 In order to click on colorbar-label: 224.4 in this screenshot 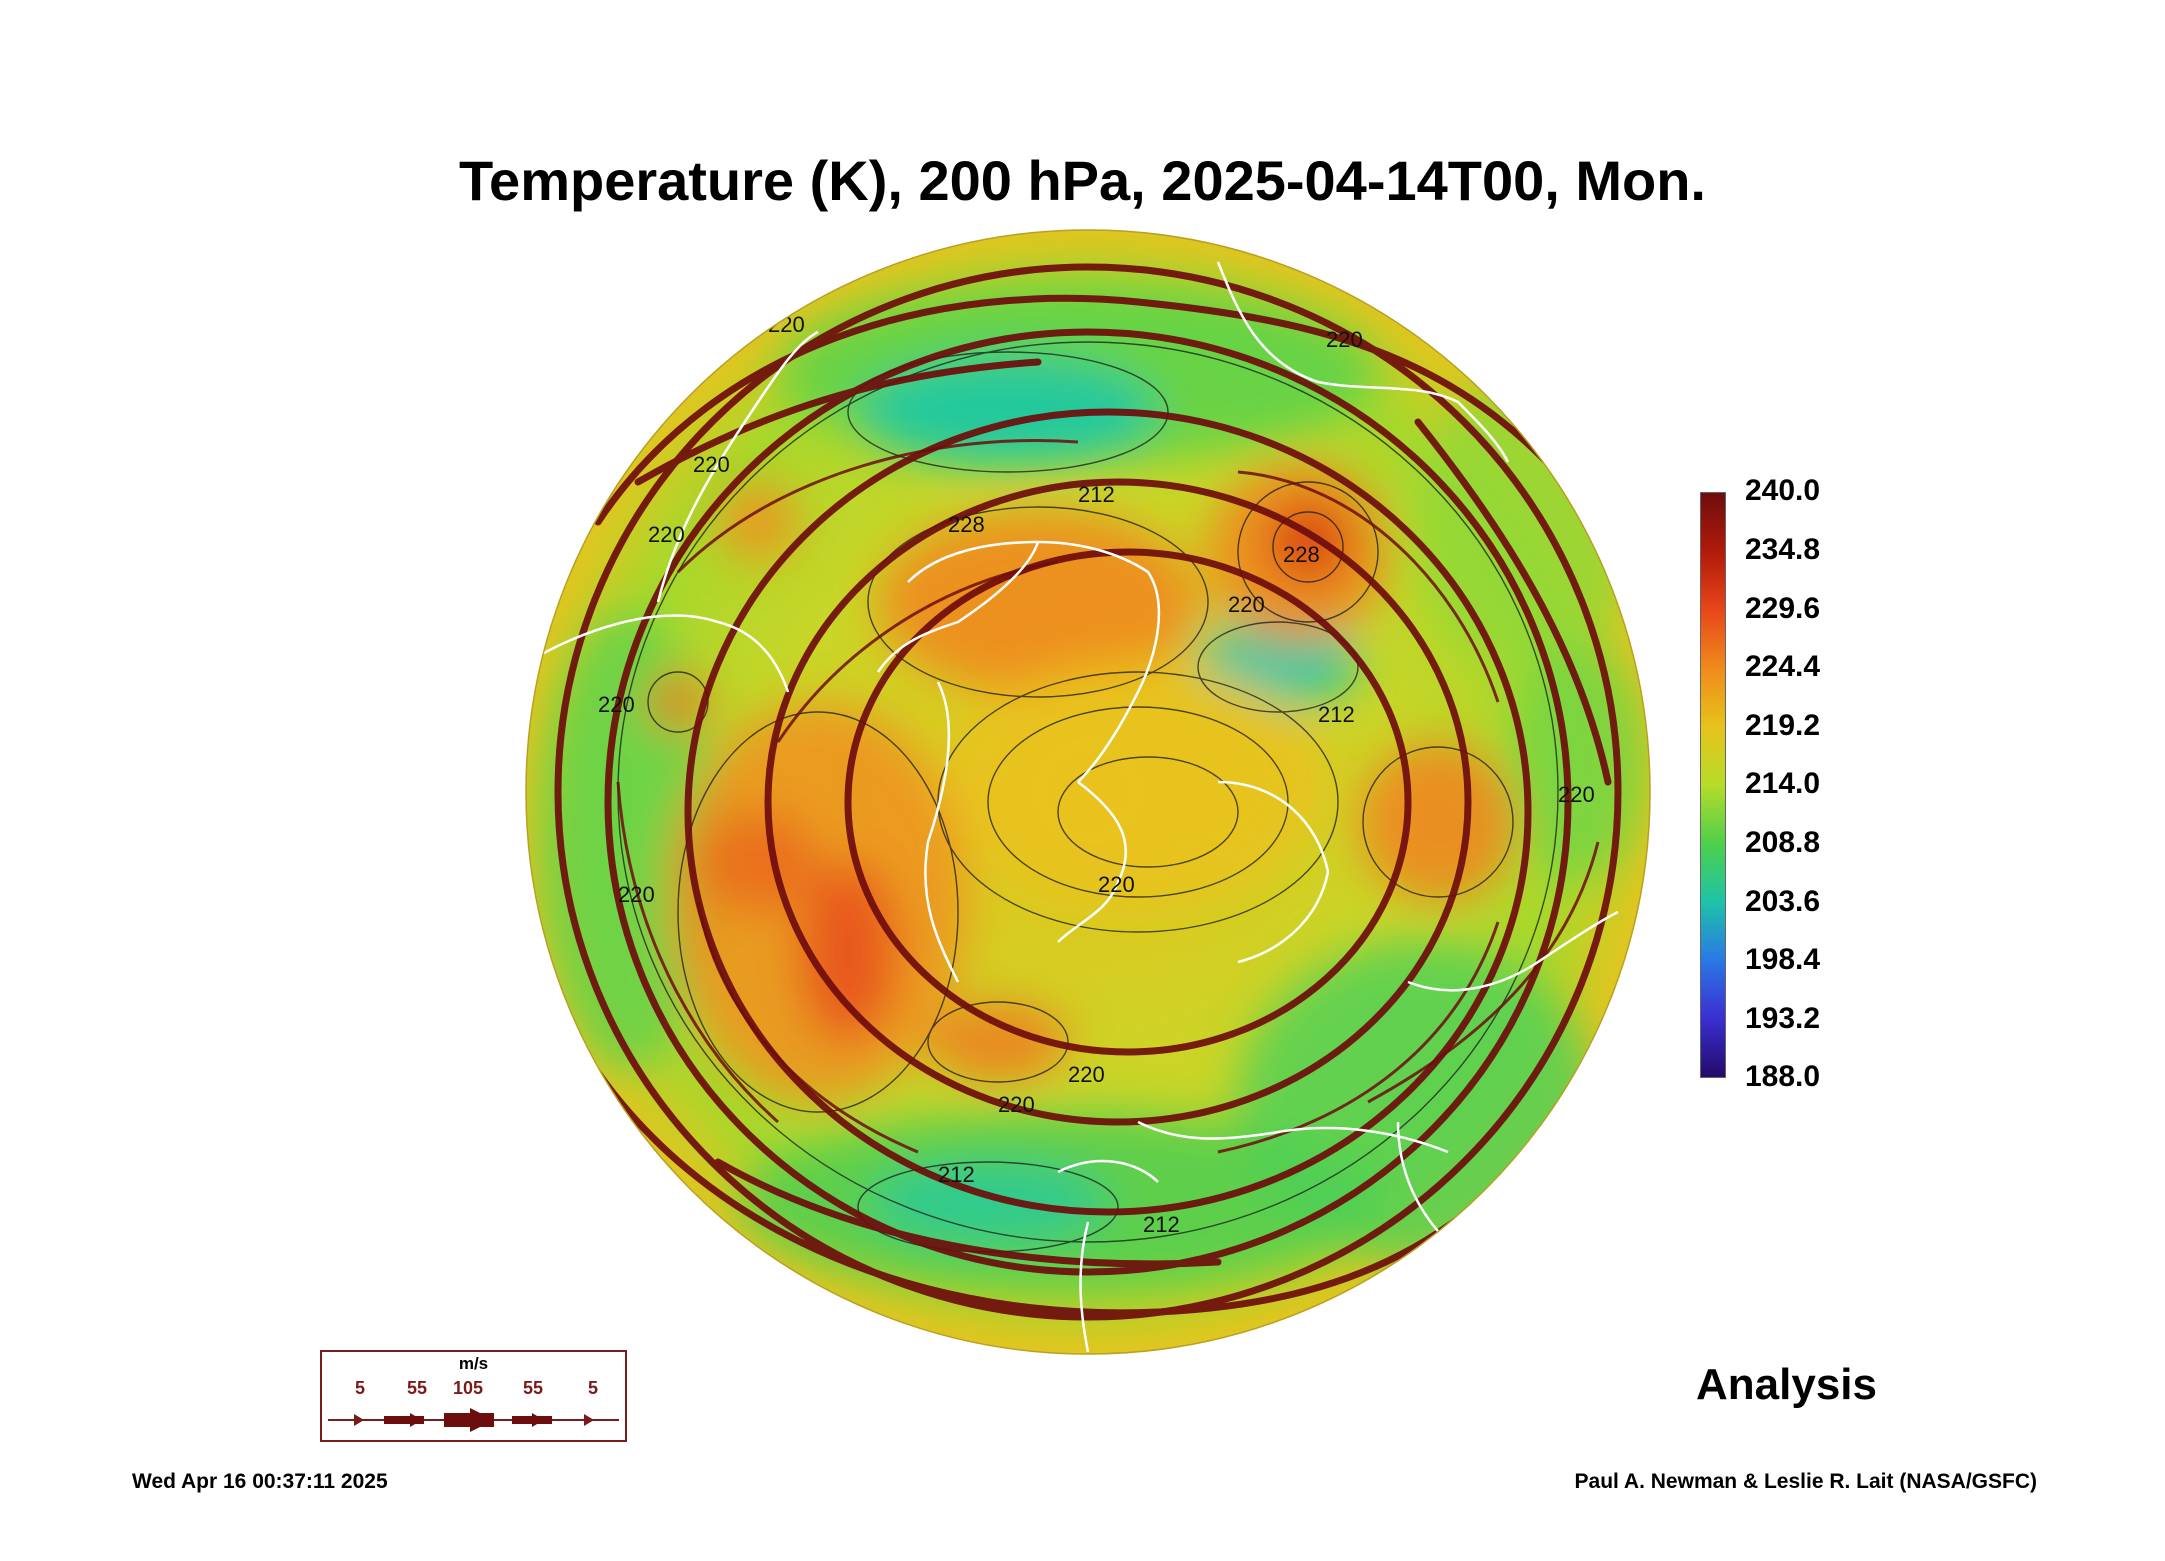, I will do `click(1783, 666)`.